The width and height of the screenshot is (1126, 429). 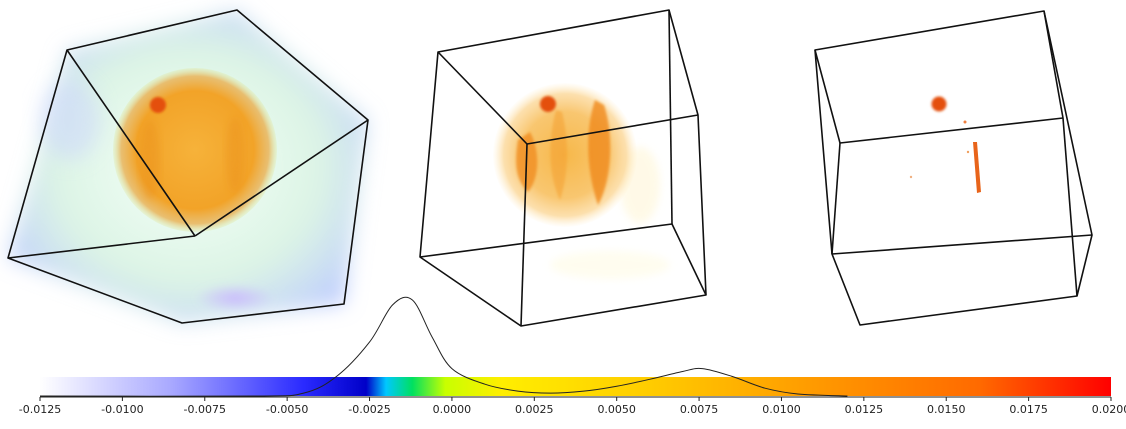 I want to click on tick-label: 0.0100, so click(x=781, y=409).